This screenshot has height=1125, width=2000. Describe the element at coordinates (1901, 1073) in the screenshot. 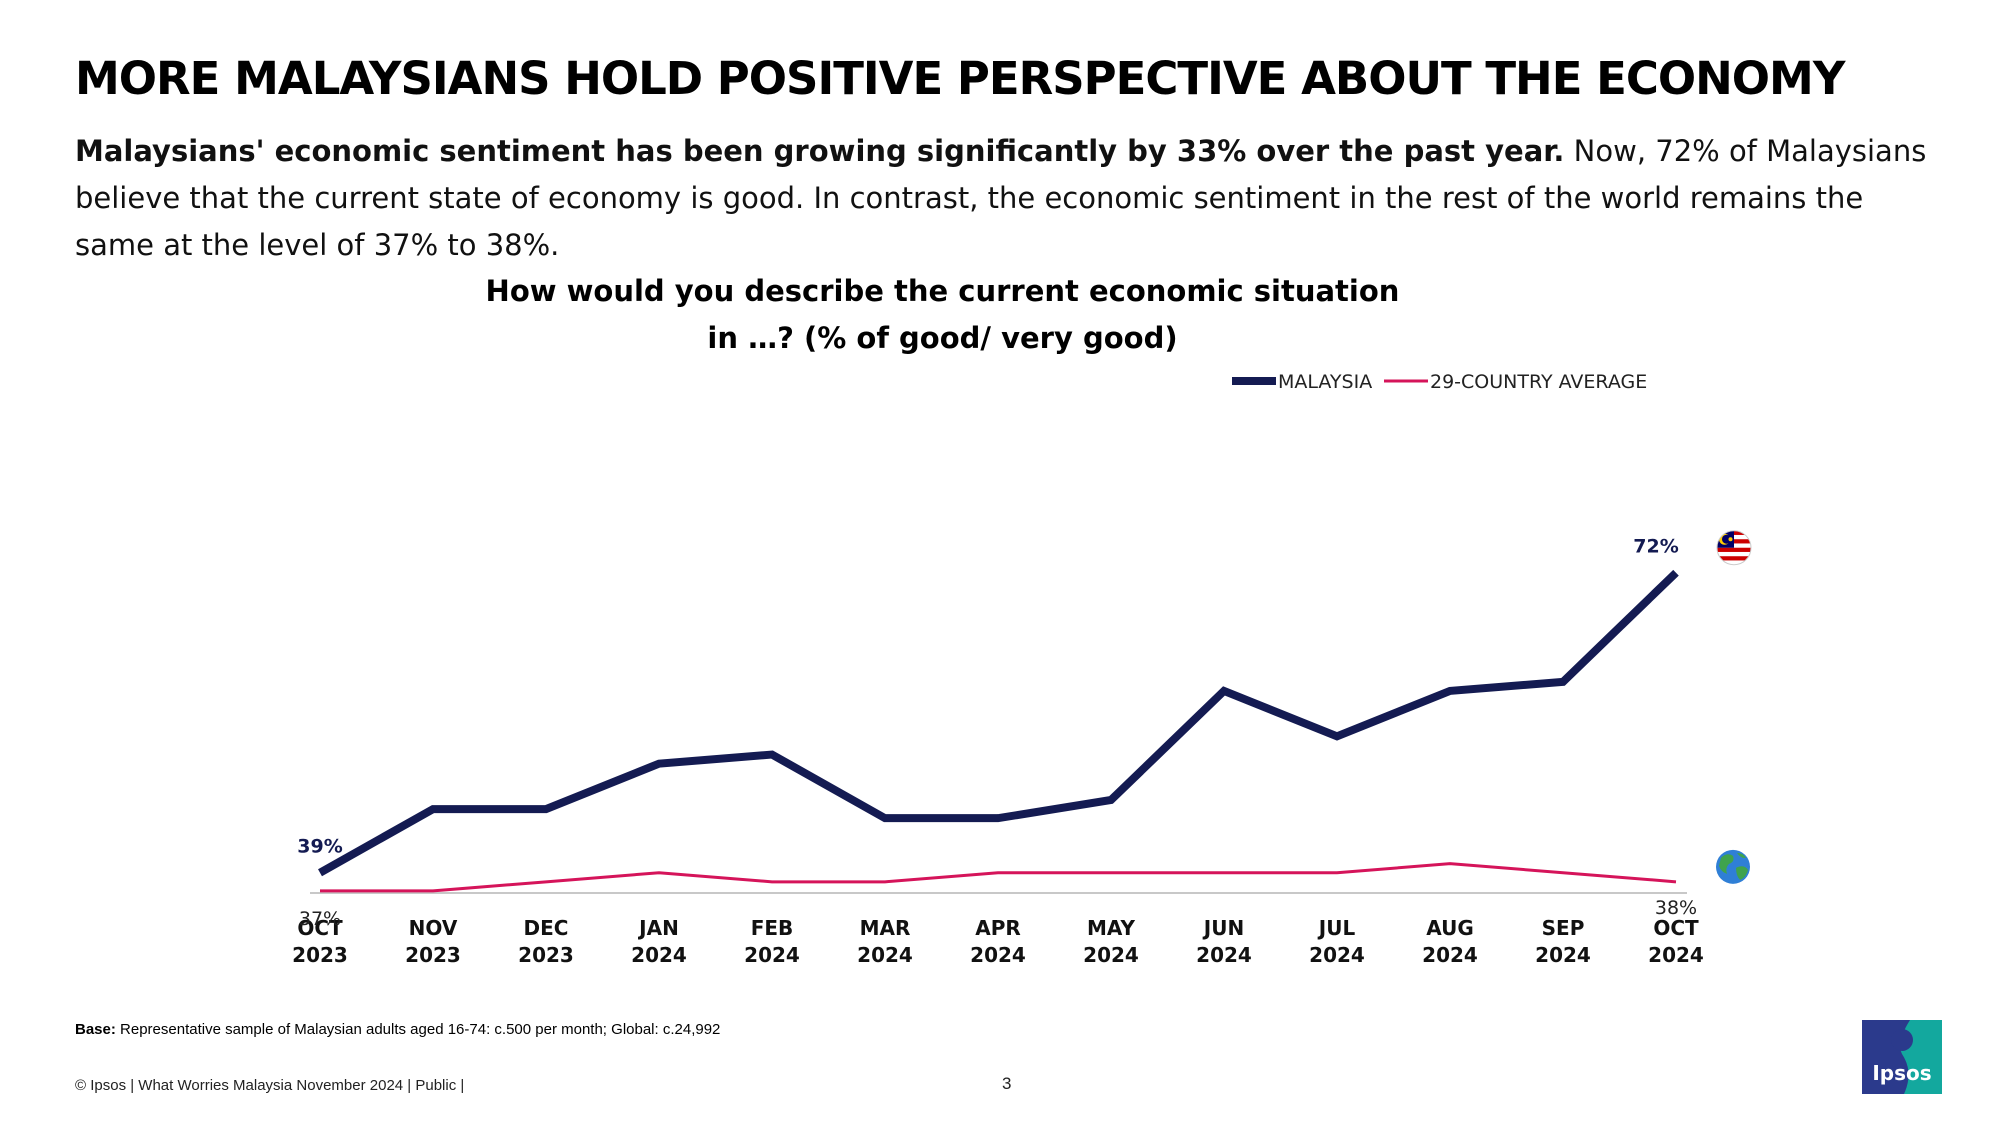

I see `logo-text: Ipsos` at that location.